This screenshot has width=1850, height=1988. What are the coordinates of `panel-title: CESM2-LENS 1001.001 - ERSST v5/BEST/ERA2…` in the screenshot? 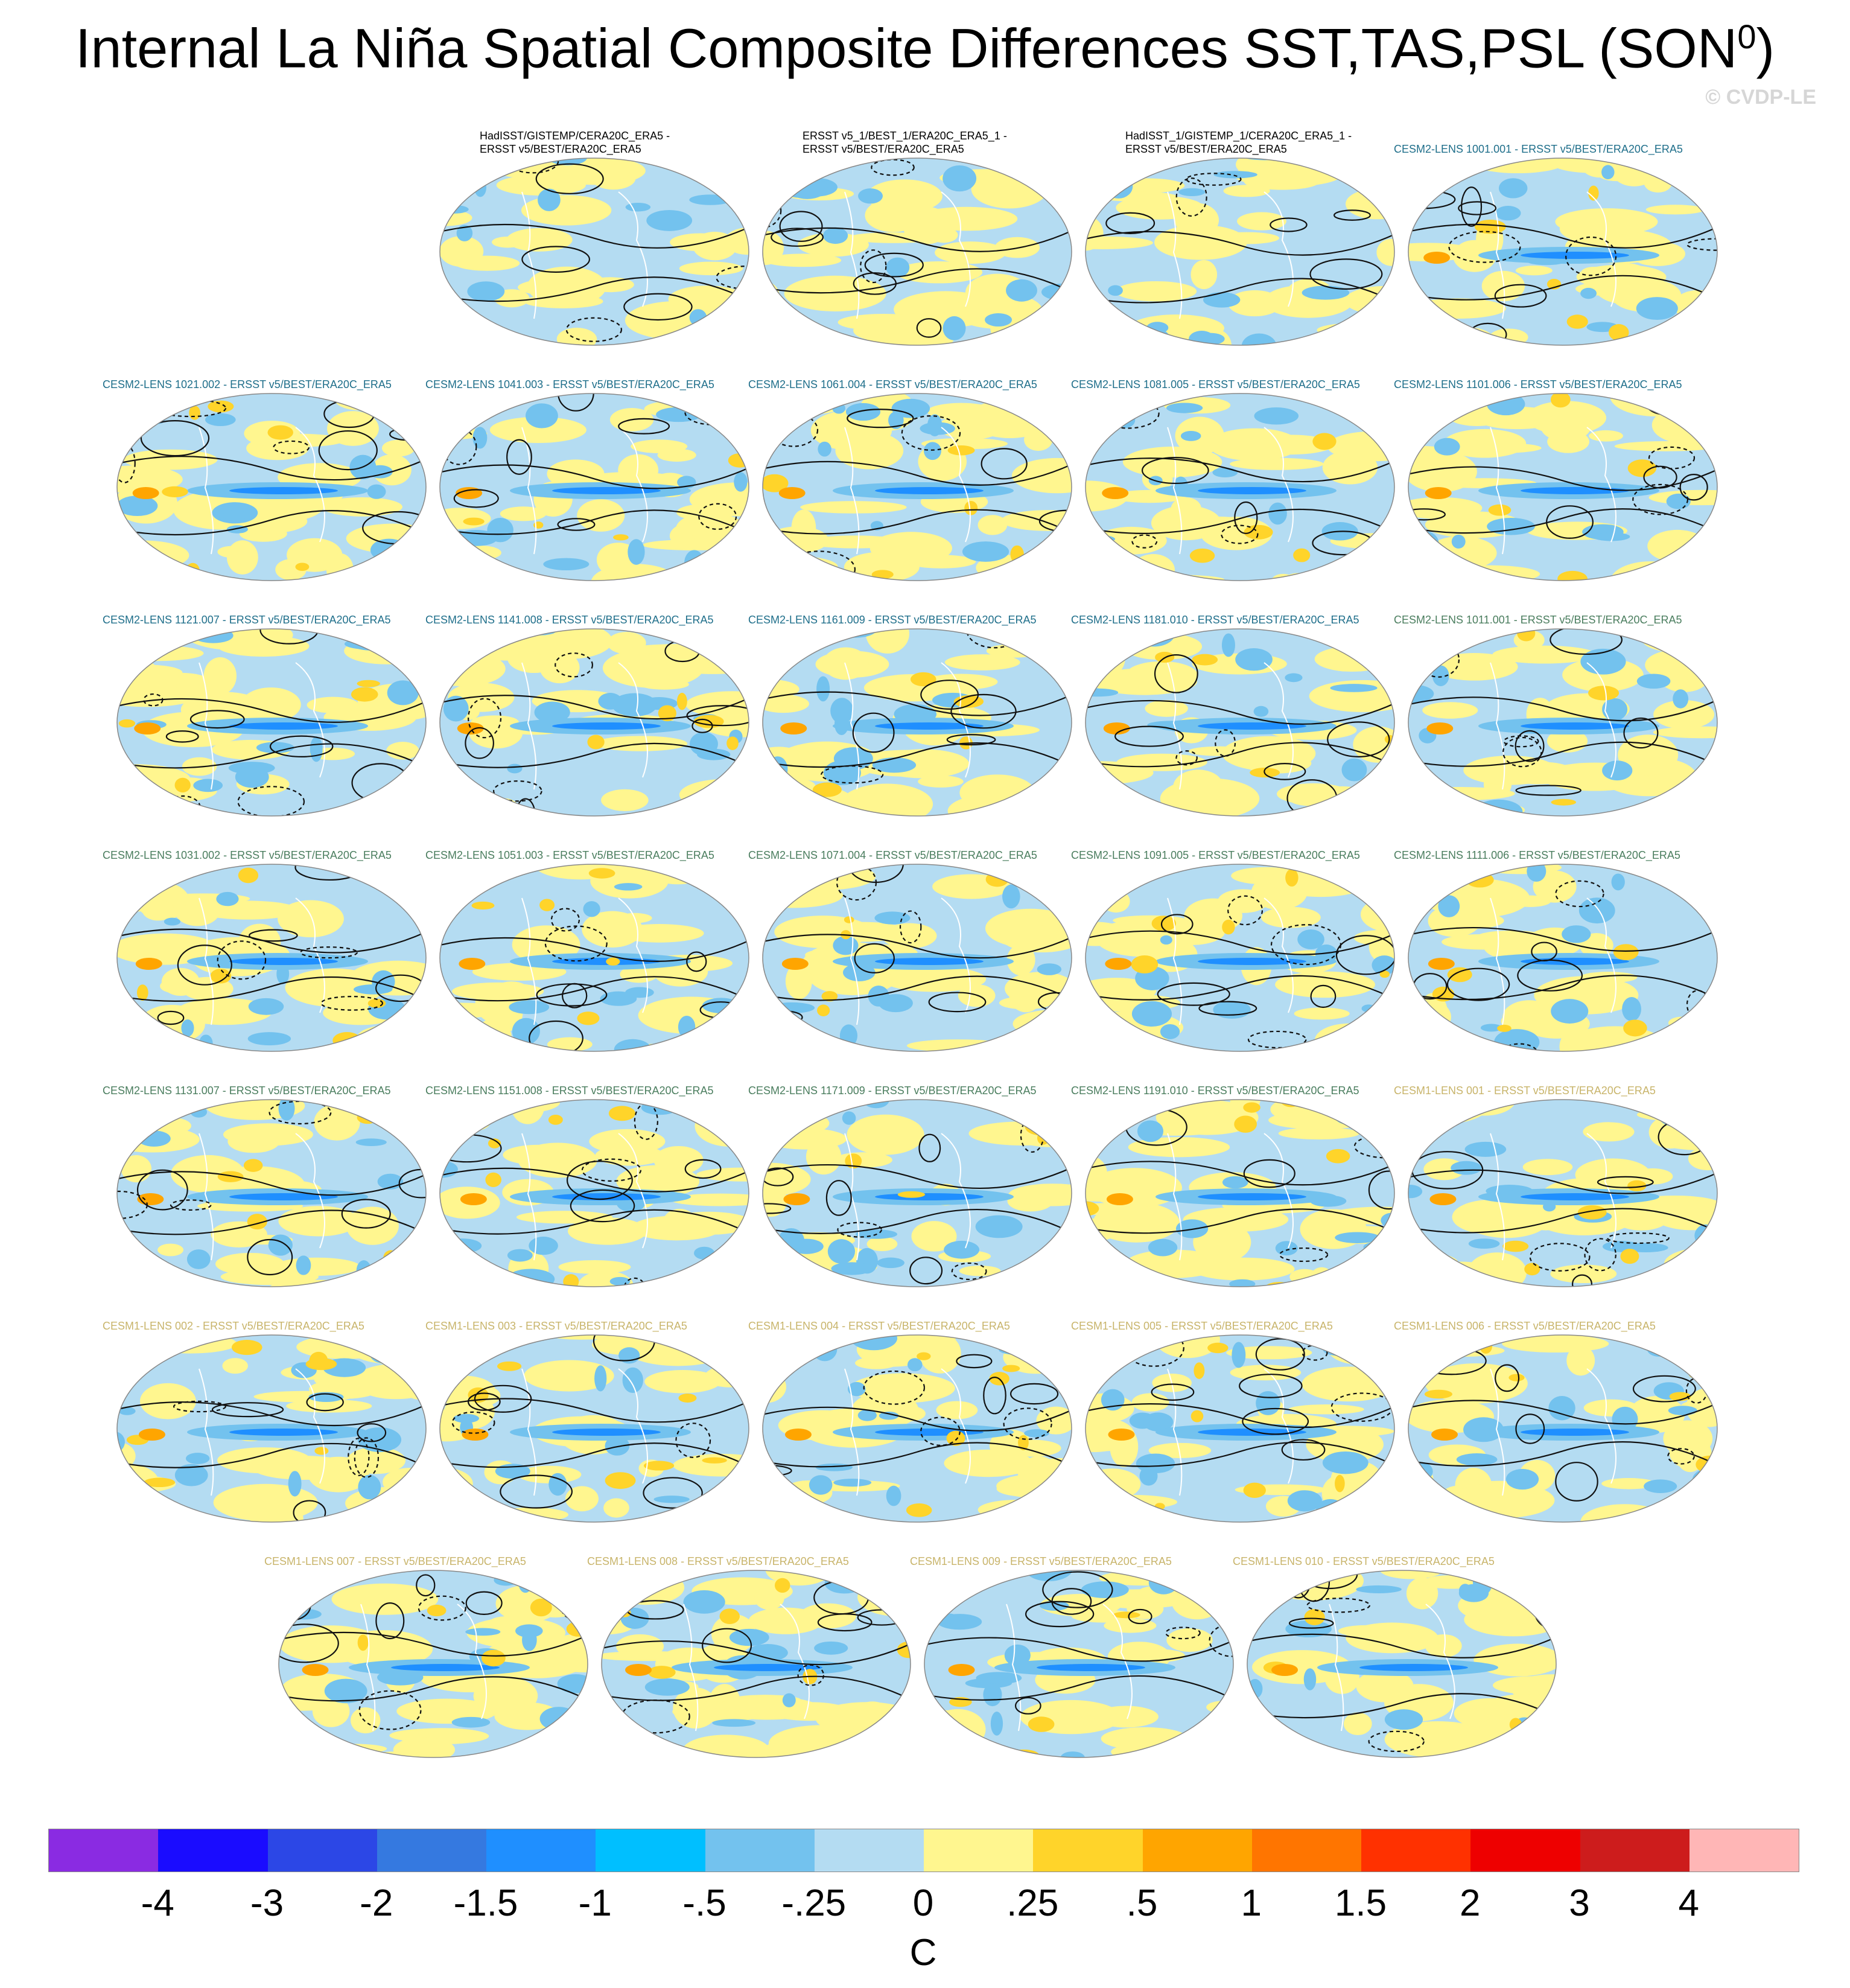 It's located at (1538, 149).